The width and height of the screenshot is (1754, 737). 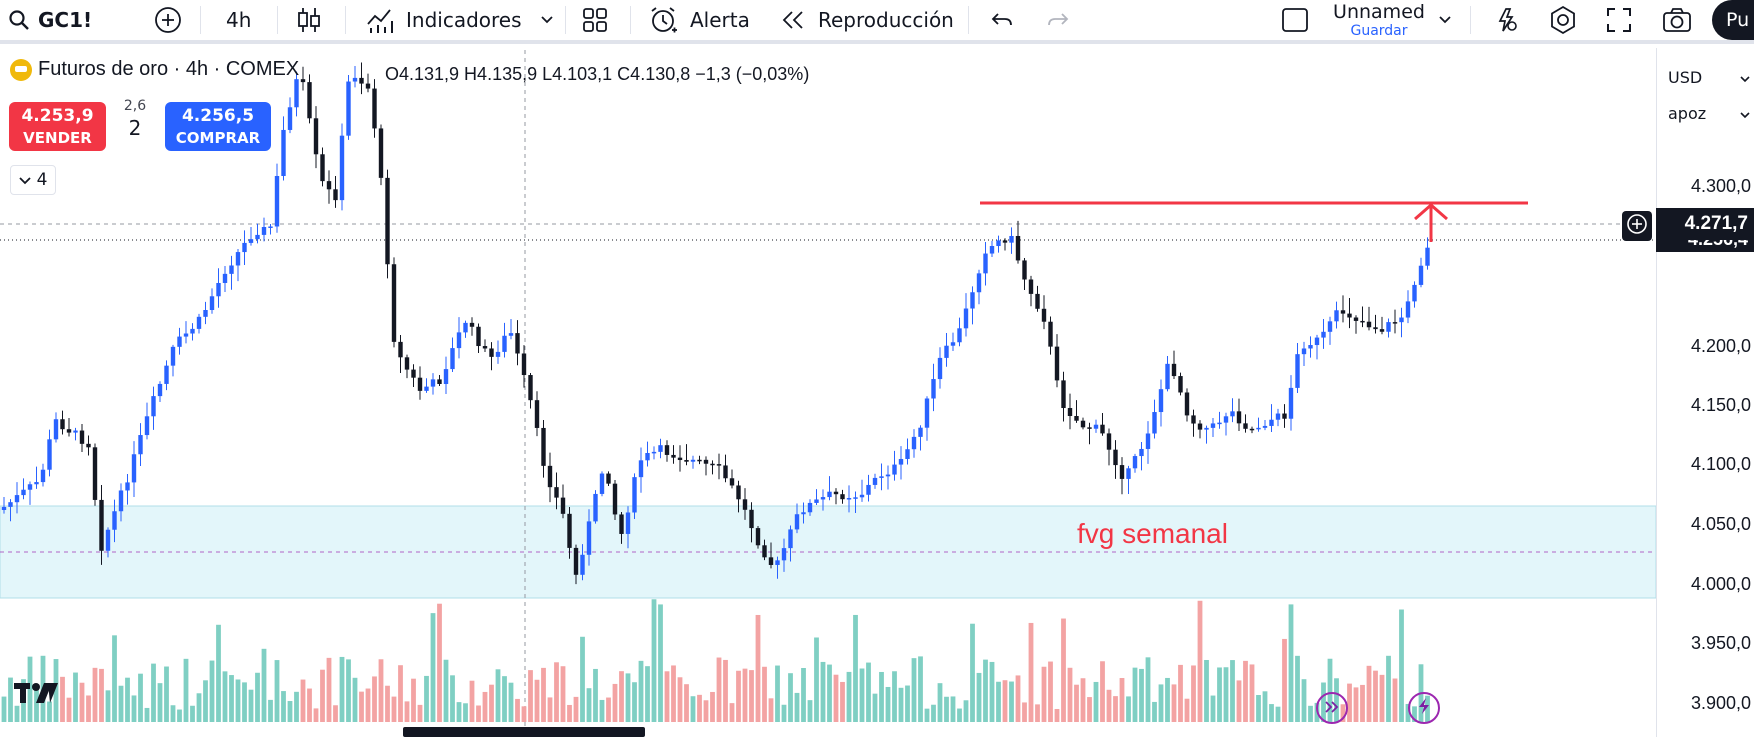 I want to click on chart-type-button, so click(x=309, y=20).